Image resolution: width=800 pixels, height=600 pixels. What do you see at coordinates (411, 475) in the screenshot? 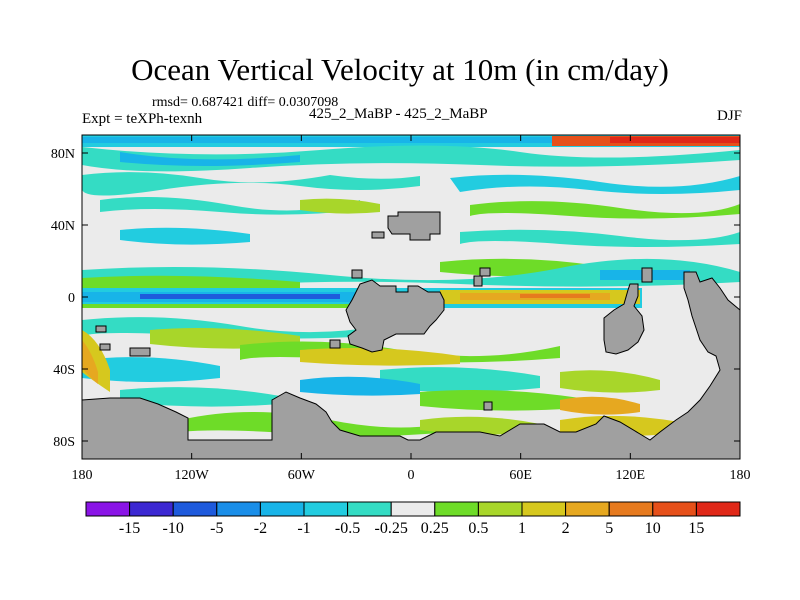
I see `x-tick-label: 0` at bounding box center [411, 475].